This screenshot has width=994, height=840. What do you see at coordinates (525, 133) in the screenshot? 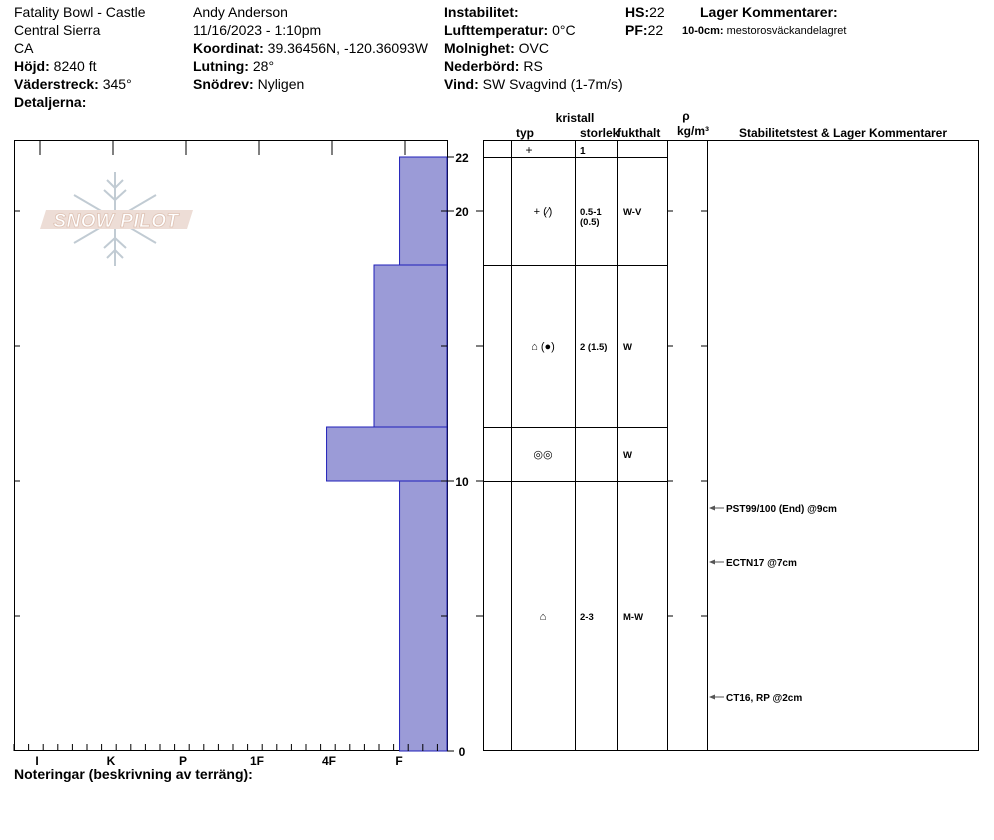
I see `col-type-header: typ` at bounding box center [525, 133].